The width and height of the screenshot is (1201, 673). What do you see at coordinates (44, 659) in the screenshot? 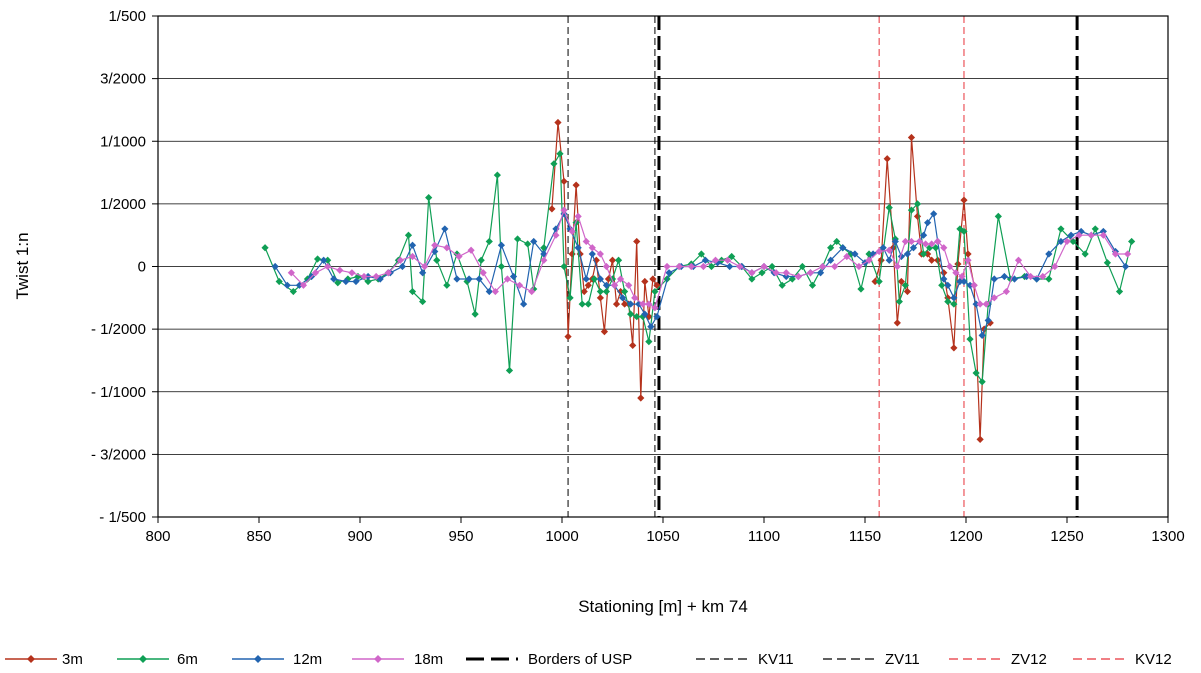
I see `legend-item-3m: 3m` at bounding box center [44, 659].